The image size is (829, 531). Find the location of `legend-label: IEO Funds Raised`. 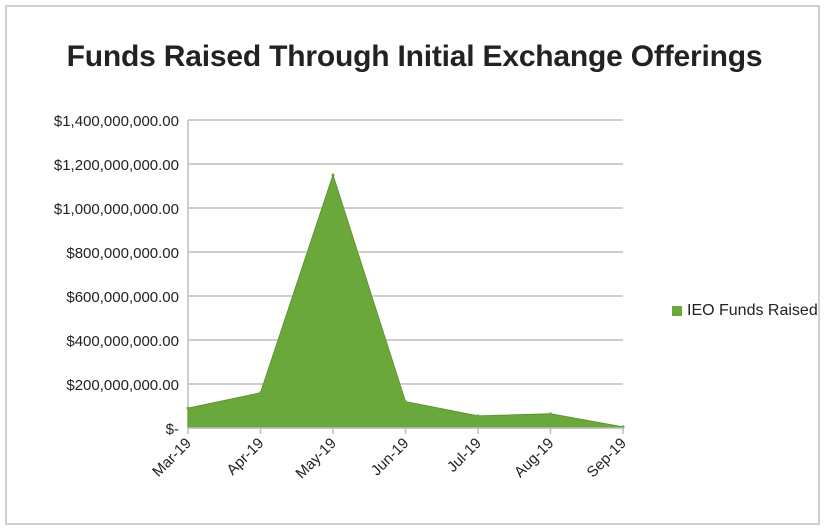

legend-label: IEO Funds Raised is located at coordinates (752, 310).